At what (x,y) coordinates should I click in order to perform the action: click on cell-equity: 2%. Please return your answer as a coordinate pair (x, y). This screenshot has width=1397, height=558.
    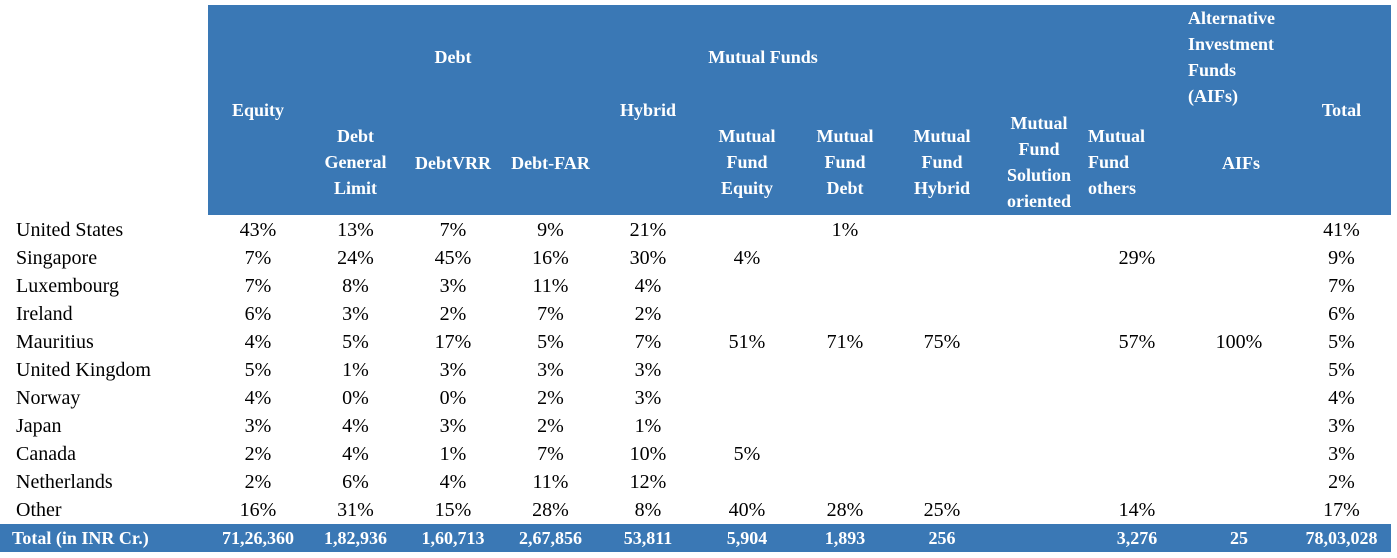
    Looking at the image, I should click on (258, 481).